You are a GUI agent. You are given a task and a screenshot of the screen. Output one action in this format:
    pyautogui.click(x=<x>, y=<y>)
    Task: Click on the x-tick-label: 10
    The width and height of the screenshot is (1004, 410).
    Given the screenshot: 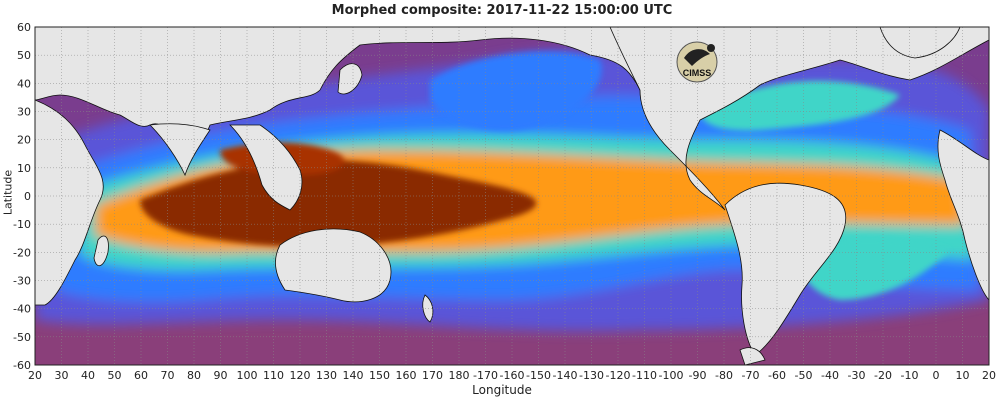 What is the action you would take?
    pyautogui.click(x=963, y=375)
    